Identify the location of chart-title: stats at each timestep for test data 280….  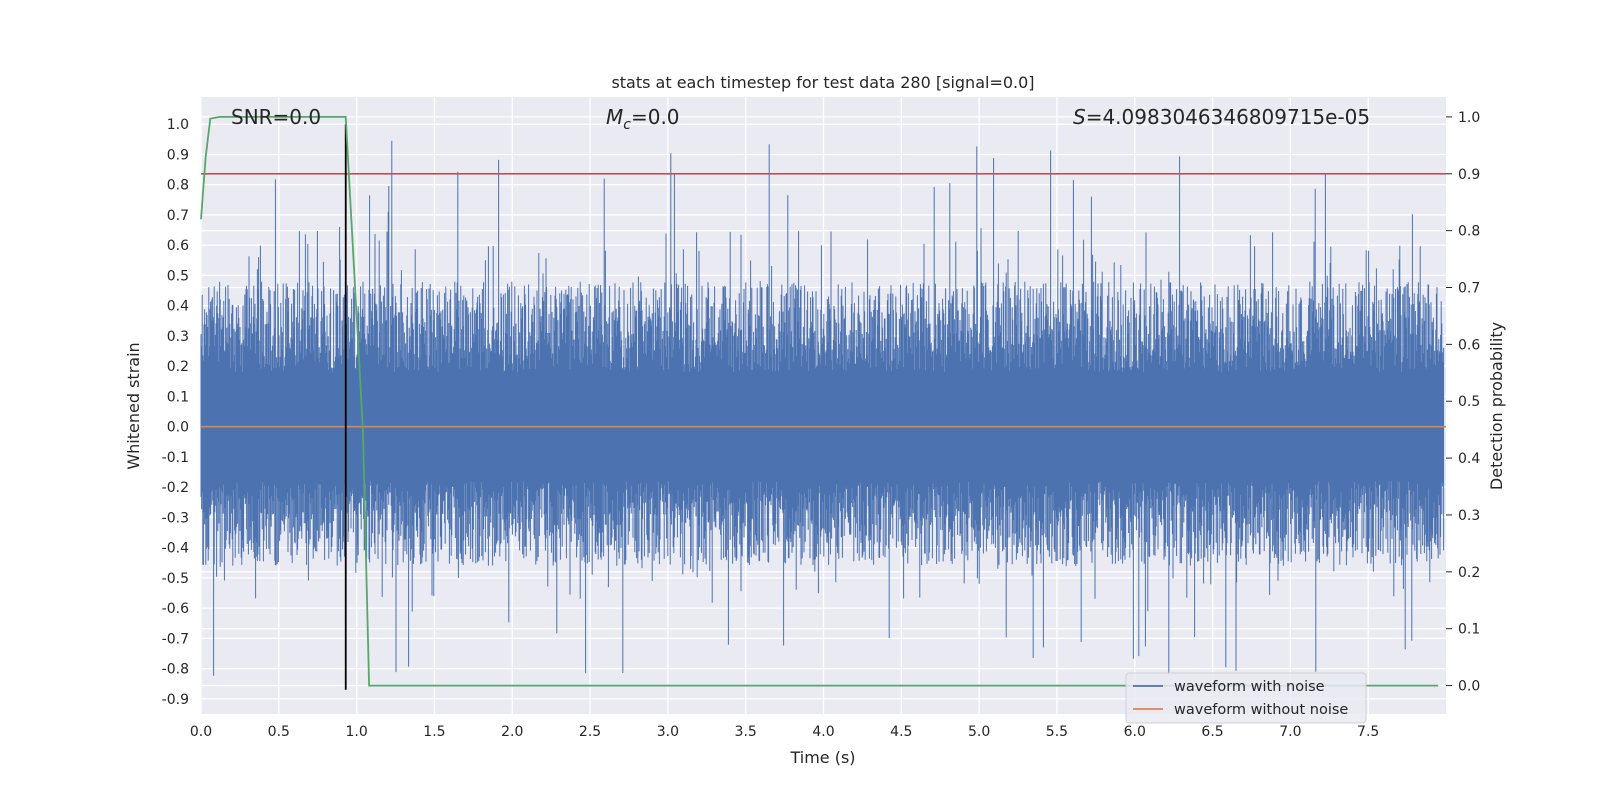
(822, 82).